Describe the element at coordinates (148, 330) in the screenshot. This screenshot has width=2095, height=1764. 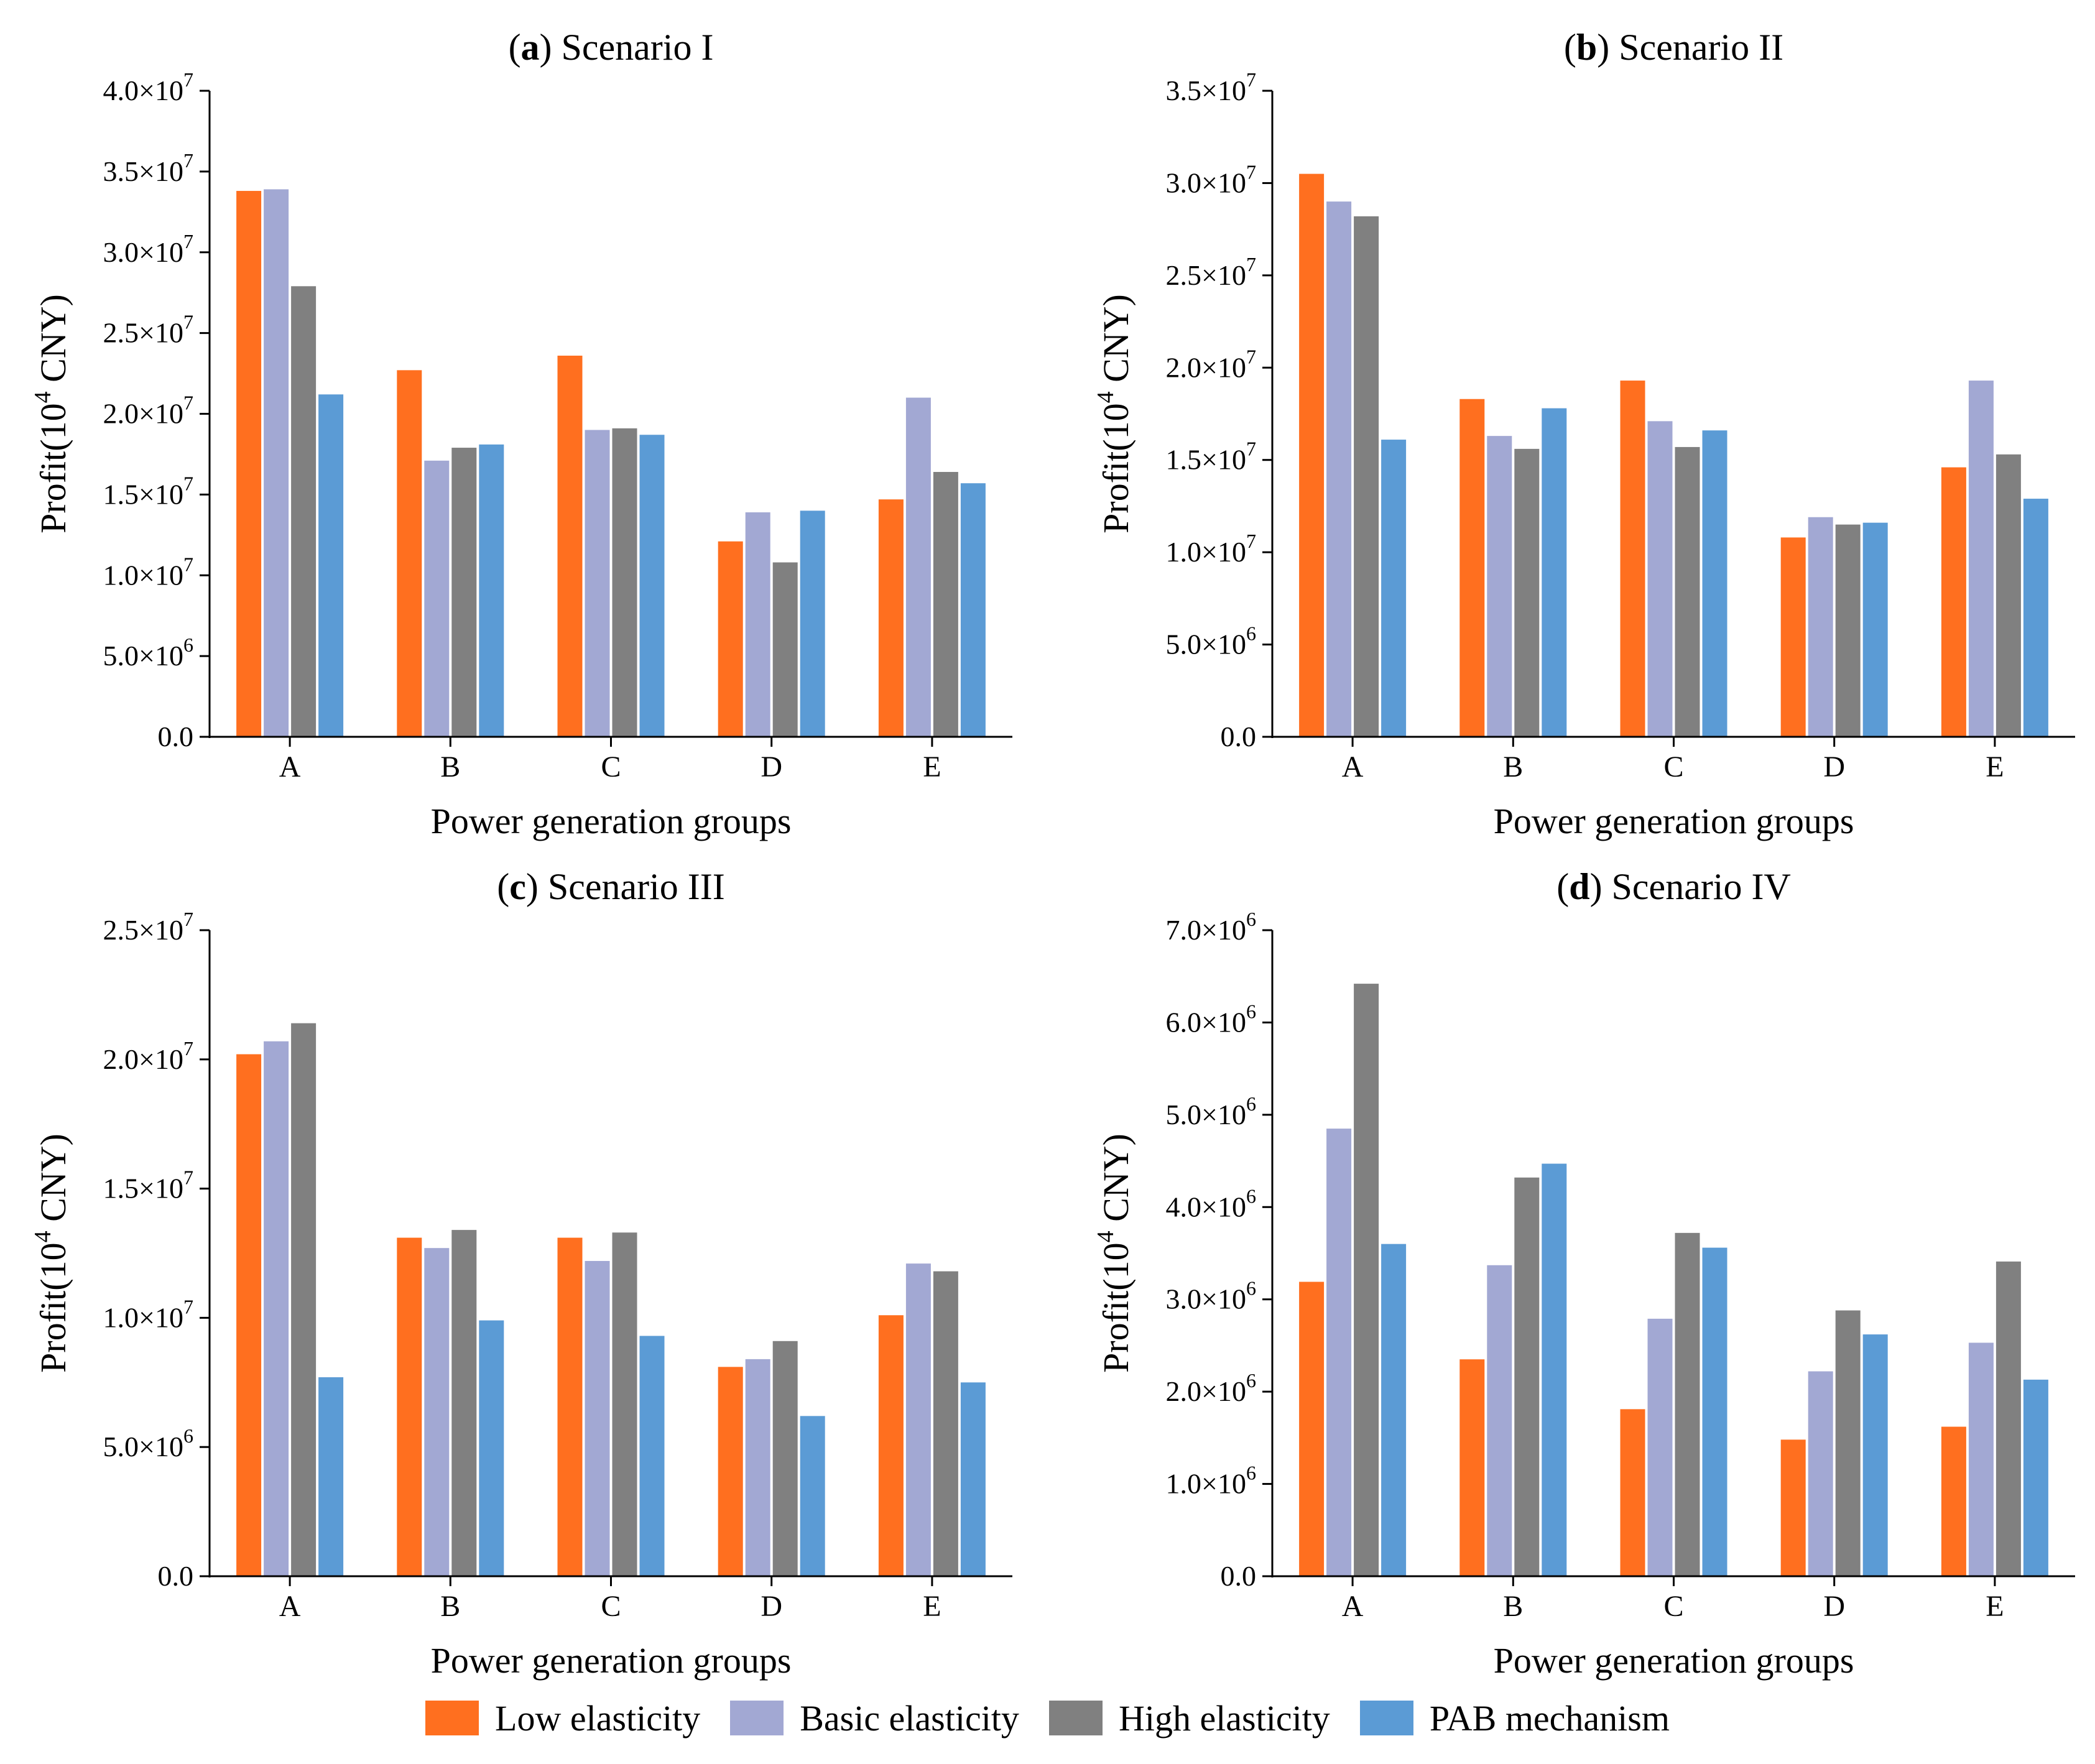
I see `y-tick-label-a-5: 2.5×10⁷` at that location.